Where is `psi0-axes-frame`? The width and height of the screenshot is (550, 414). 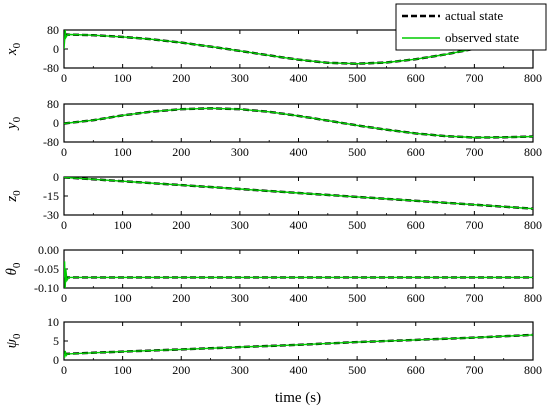 psi0-axes-frame is located at coordinates (298, 341).